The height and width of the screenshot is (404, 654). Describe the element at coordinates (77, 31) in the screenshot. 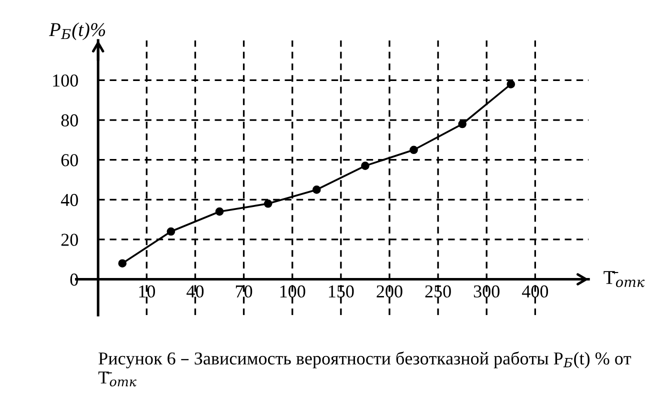

I see `y-axis-title: P$_{Б}$(t)%` at that location.